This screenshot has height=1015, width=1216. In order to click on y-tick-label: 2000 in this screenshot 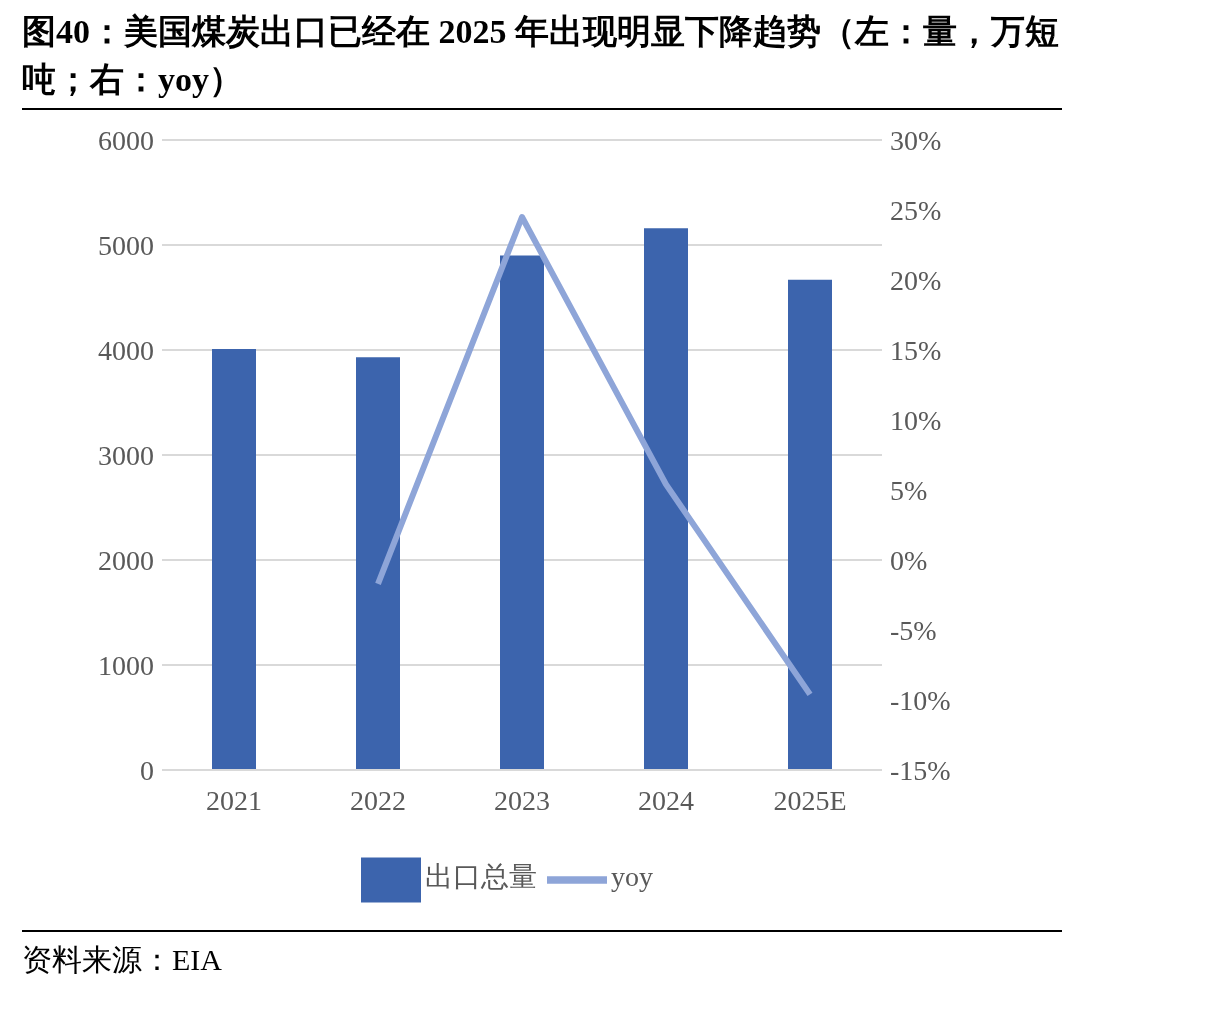, I will do `click(126, 560)`.